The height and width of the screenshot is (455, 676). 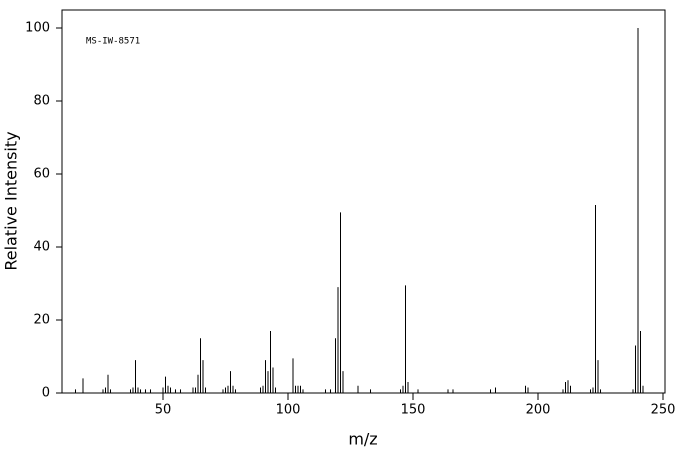 What do you see at coordinates (413, 410) in the screenshot?
I see `x-tick-label: 150` at bounding box center [413, 410].